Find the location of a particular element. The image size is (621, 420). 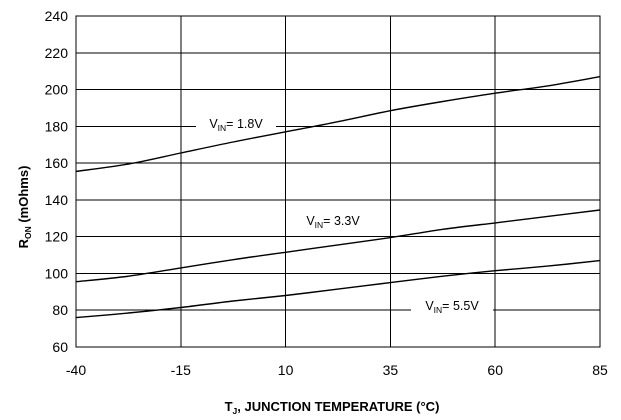

series-label: VIN= 3.3V is located at coordinates (333, 222).